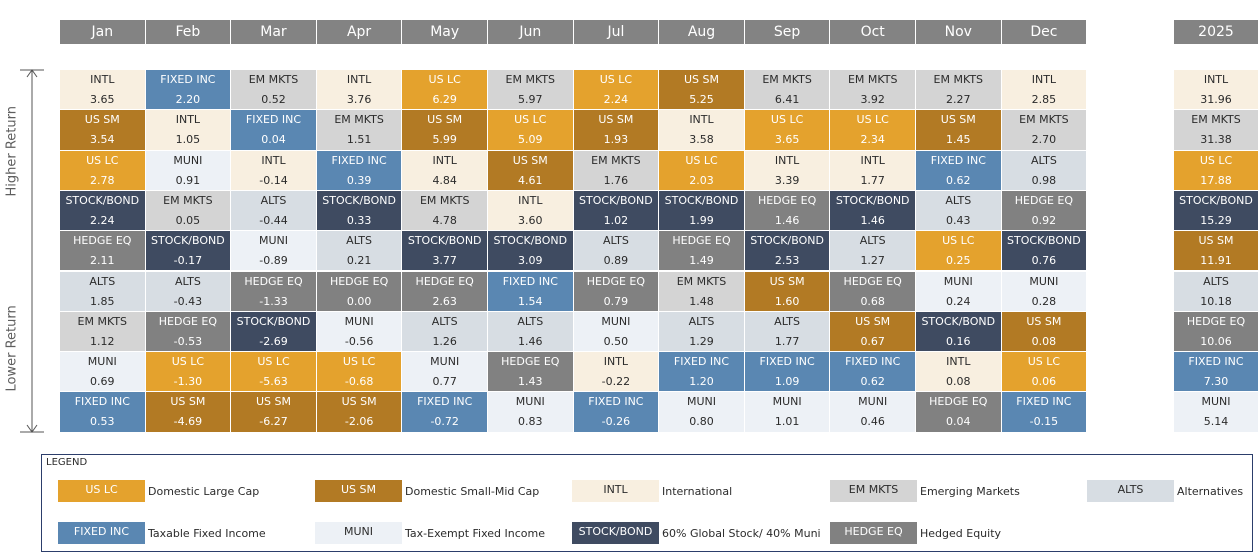 The image size is (1260, 555). What do you see at coordinates (273, 140) in the screenshot?
I see `return-value: 0.04` at bounding box center [273, 140].